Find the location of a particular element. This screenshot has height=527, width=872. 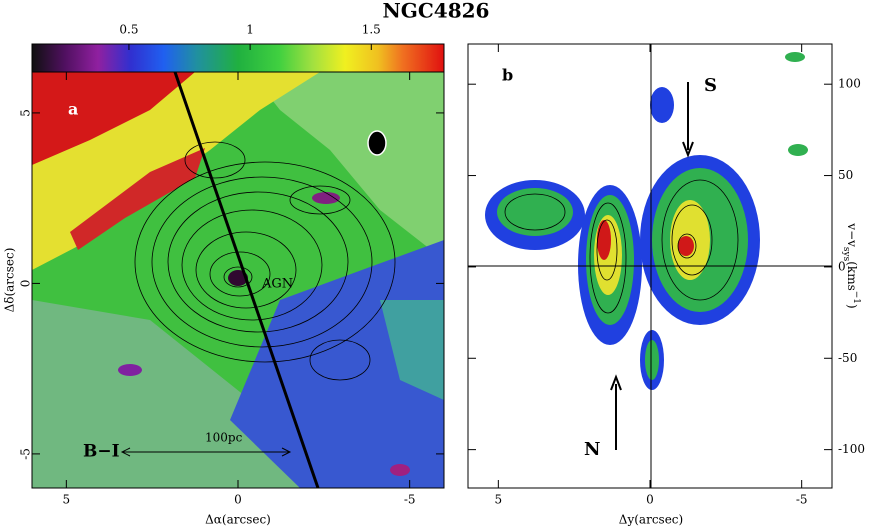

annotation: N is located at coordinates (592, 449).